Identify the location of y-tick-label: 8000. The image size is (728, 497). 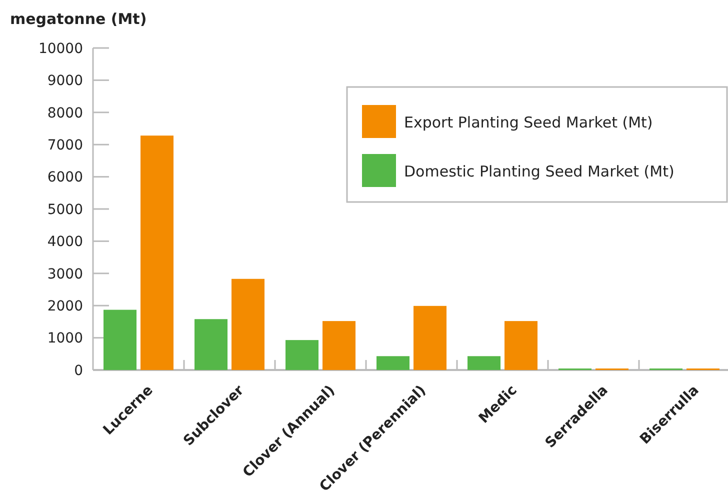
(65, 113).